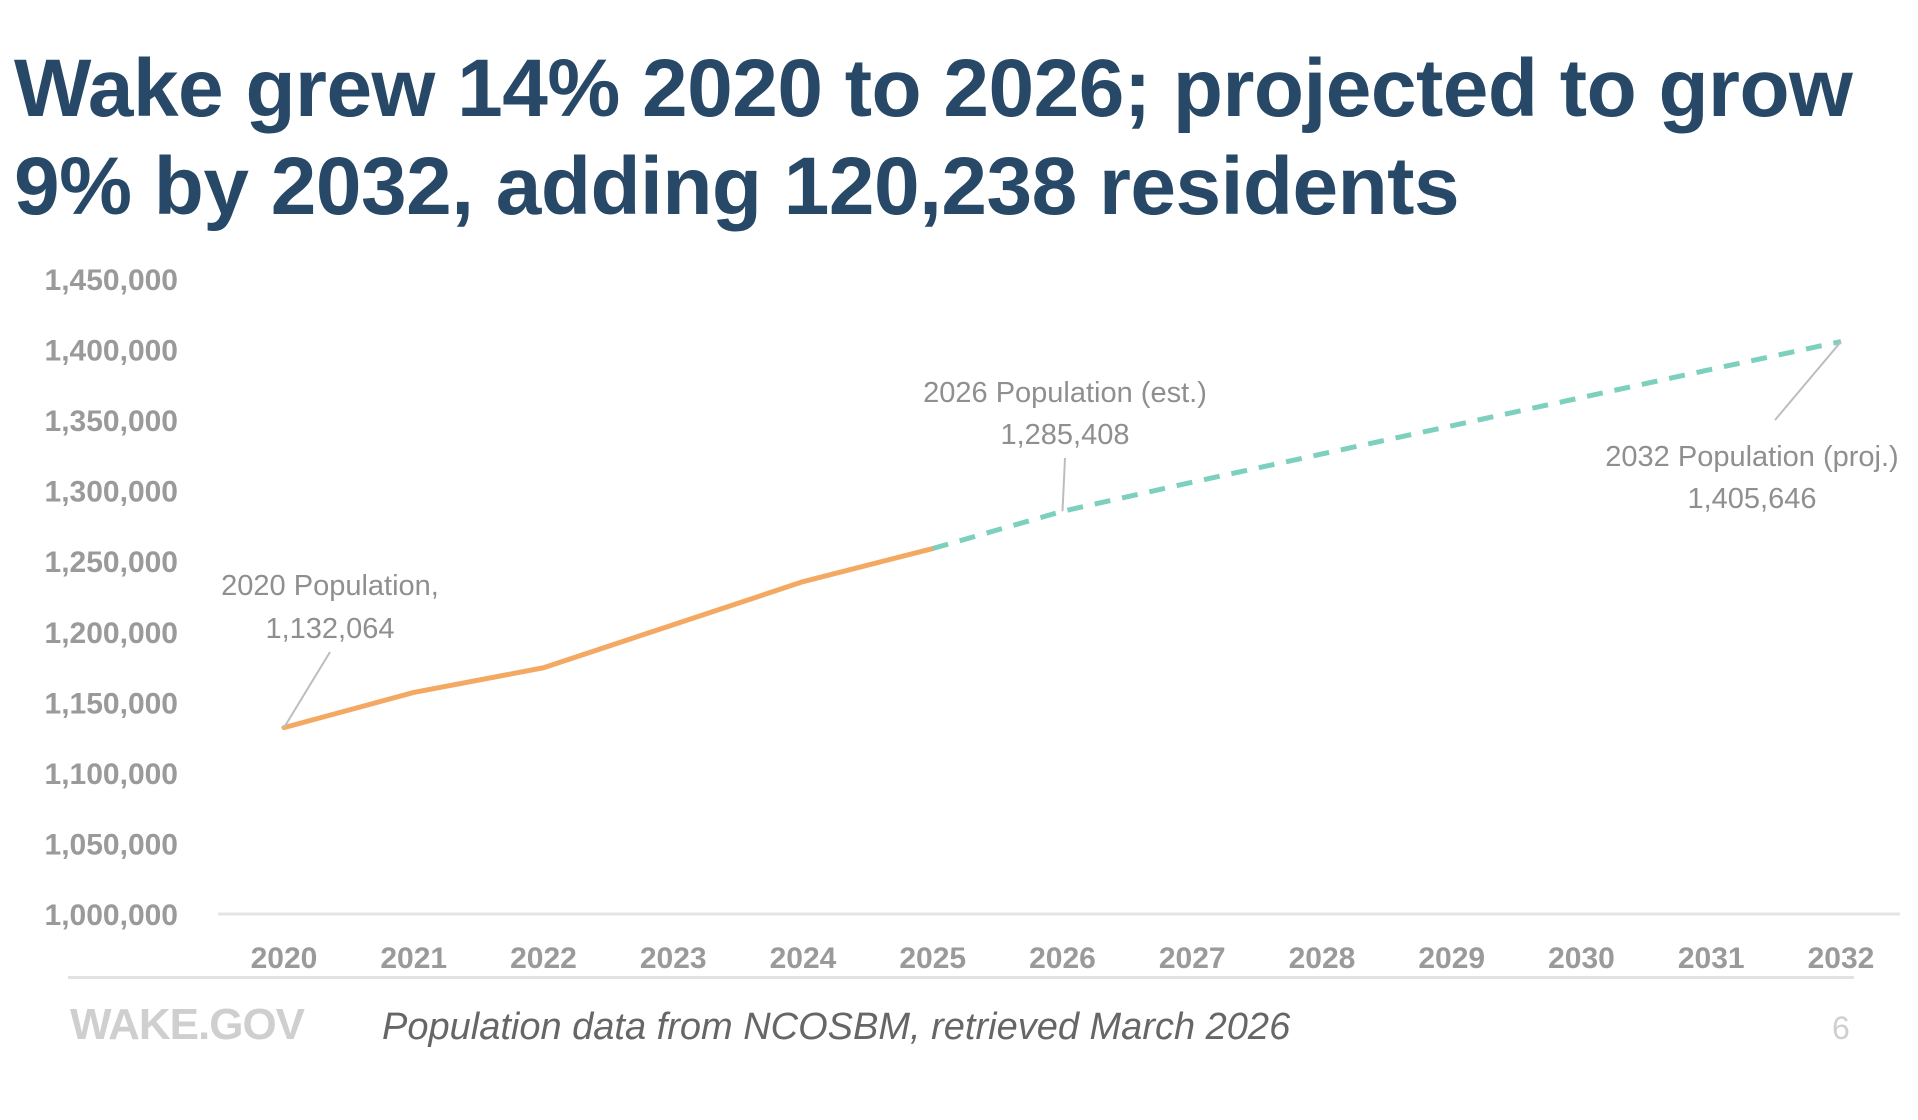 The image size is (1918, 1120). Describe the element at coordinates (111, 492) in the screenshot. I see `y-tick-label: 1,300,000` at that location.